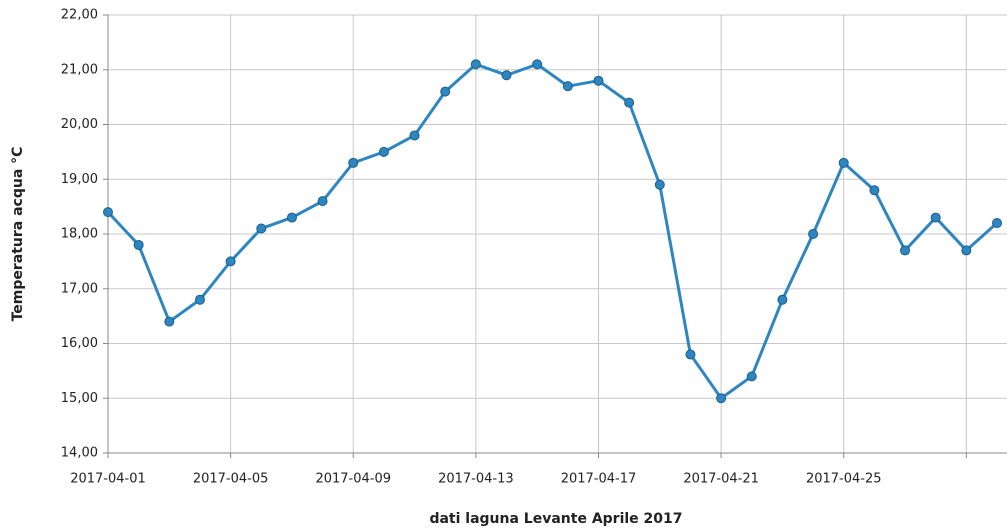 This screenshot has width=1007, height=531. What do you see at coordinates (18, 234) in the screenshot?
I see `y-axis-label: Temperatura acqua °C` at bounding box center [18, 234].